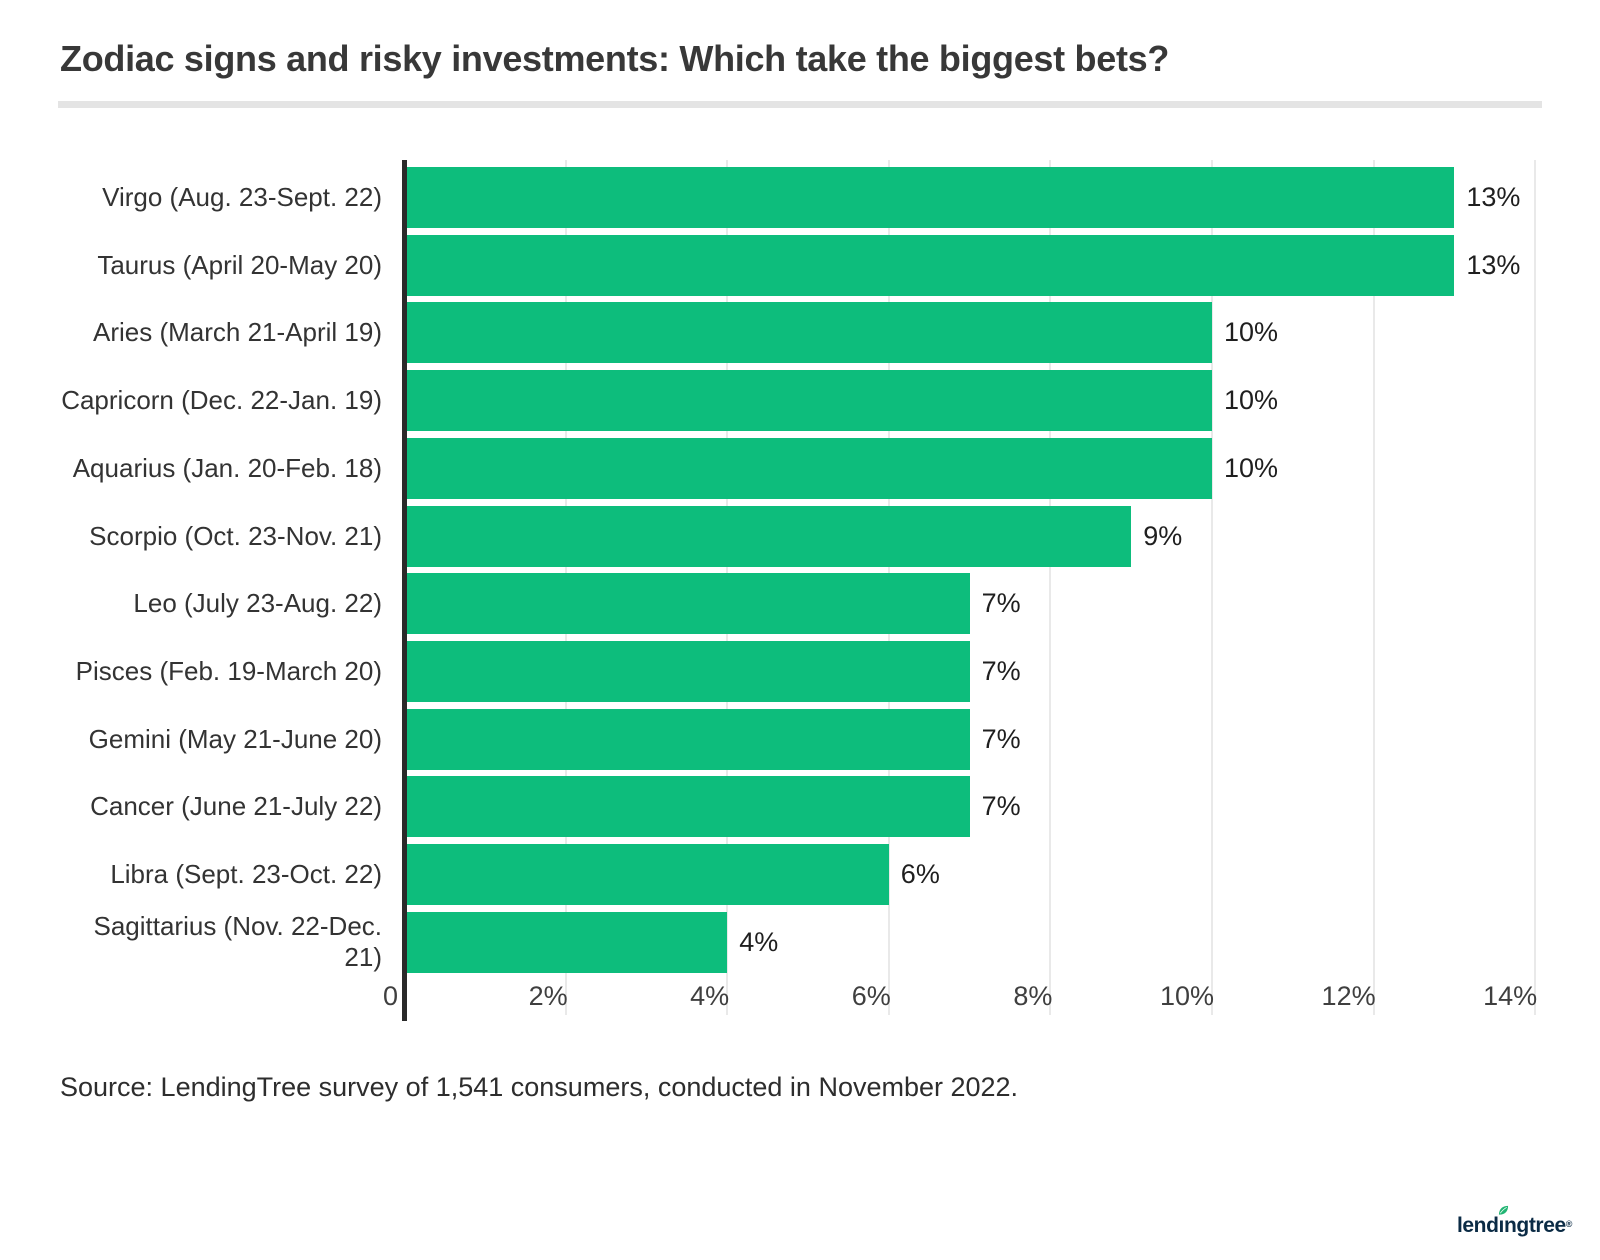 Image resolution: width=1600 pixels, height=1260 pixels. I want to click on x-tick-label: 0, so click(390, 995).